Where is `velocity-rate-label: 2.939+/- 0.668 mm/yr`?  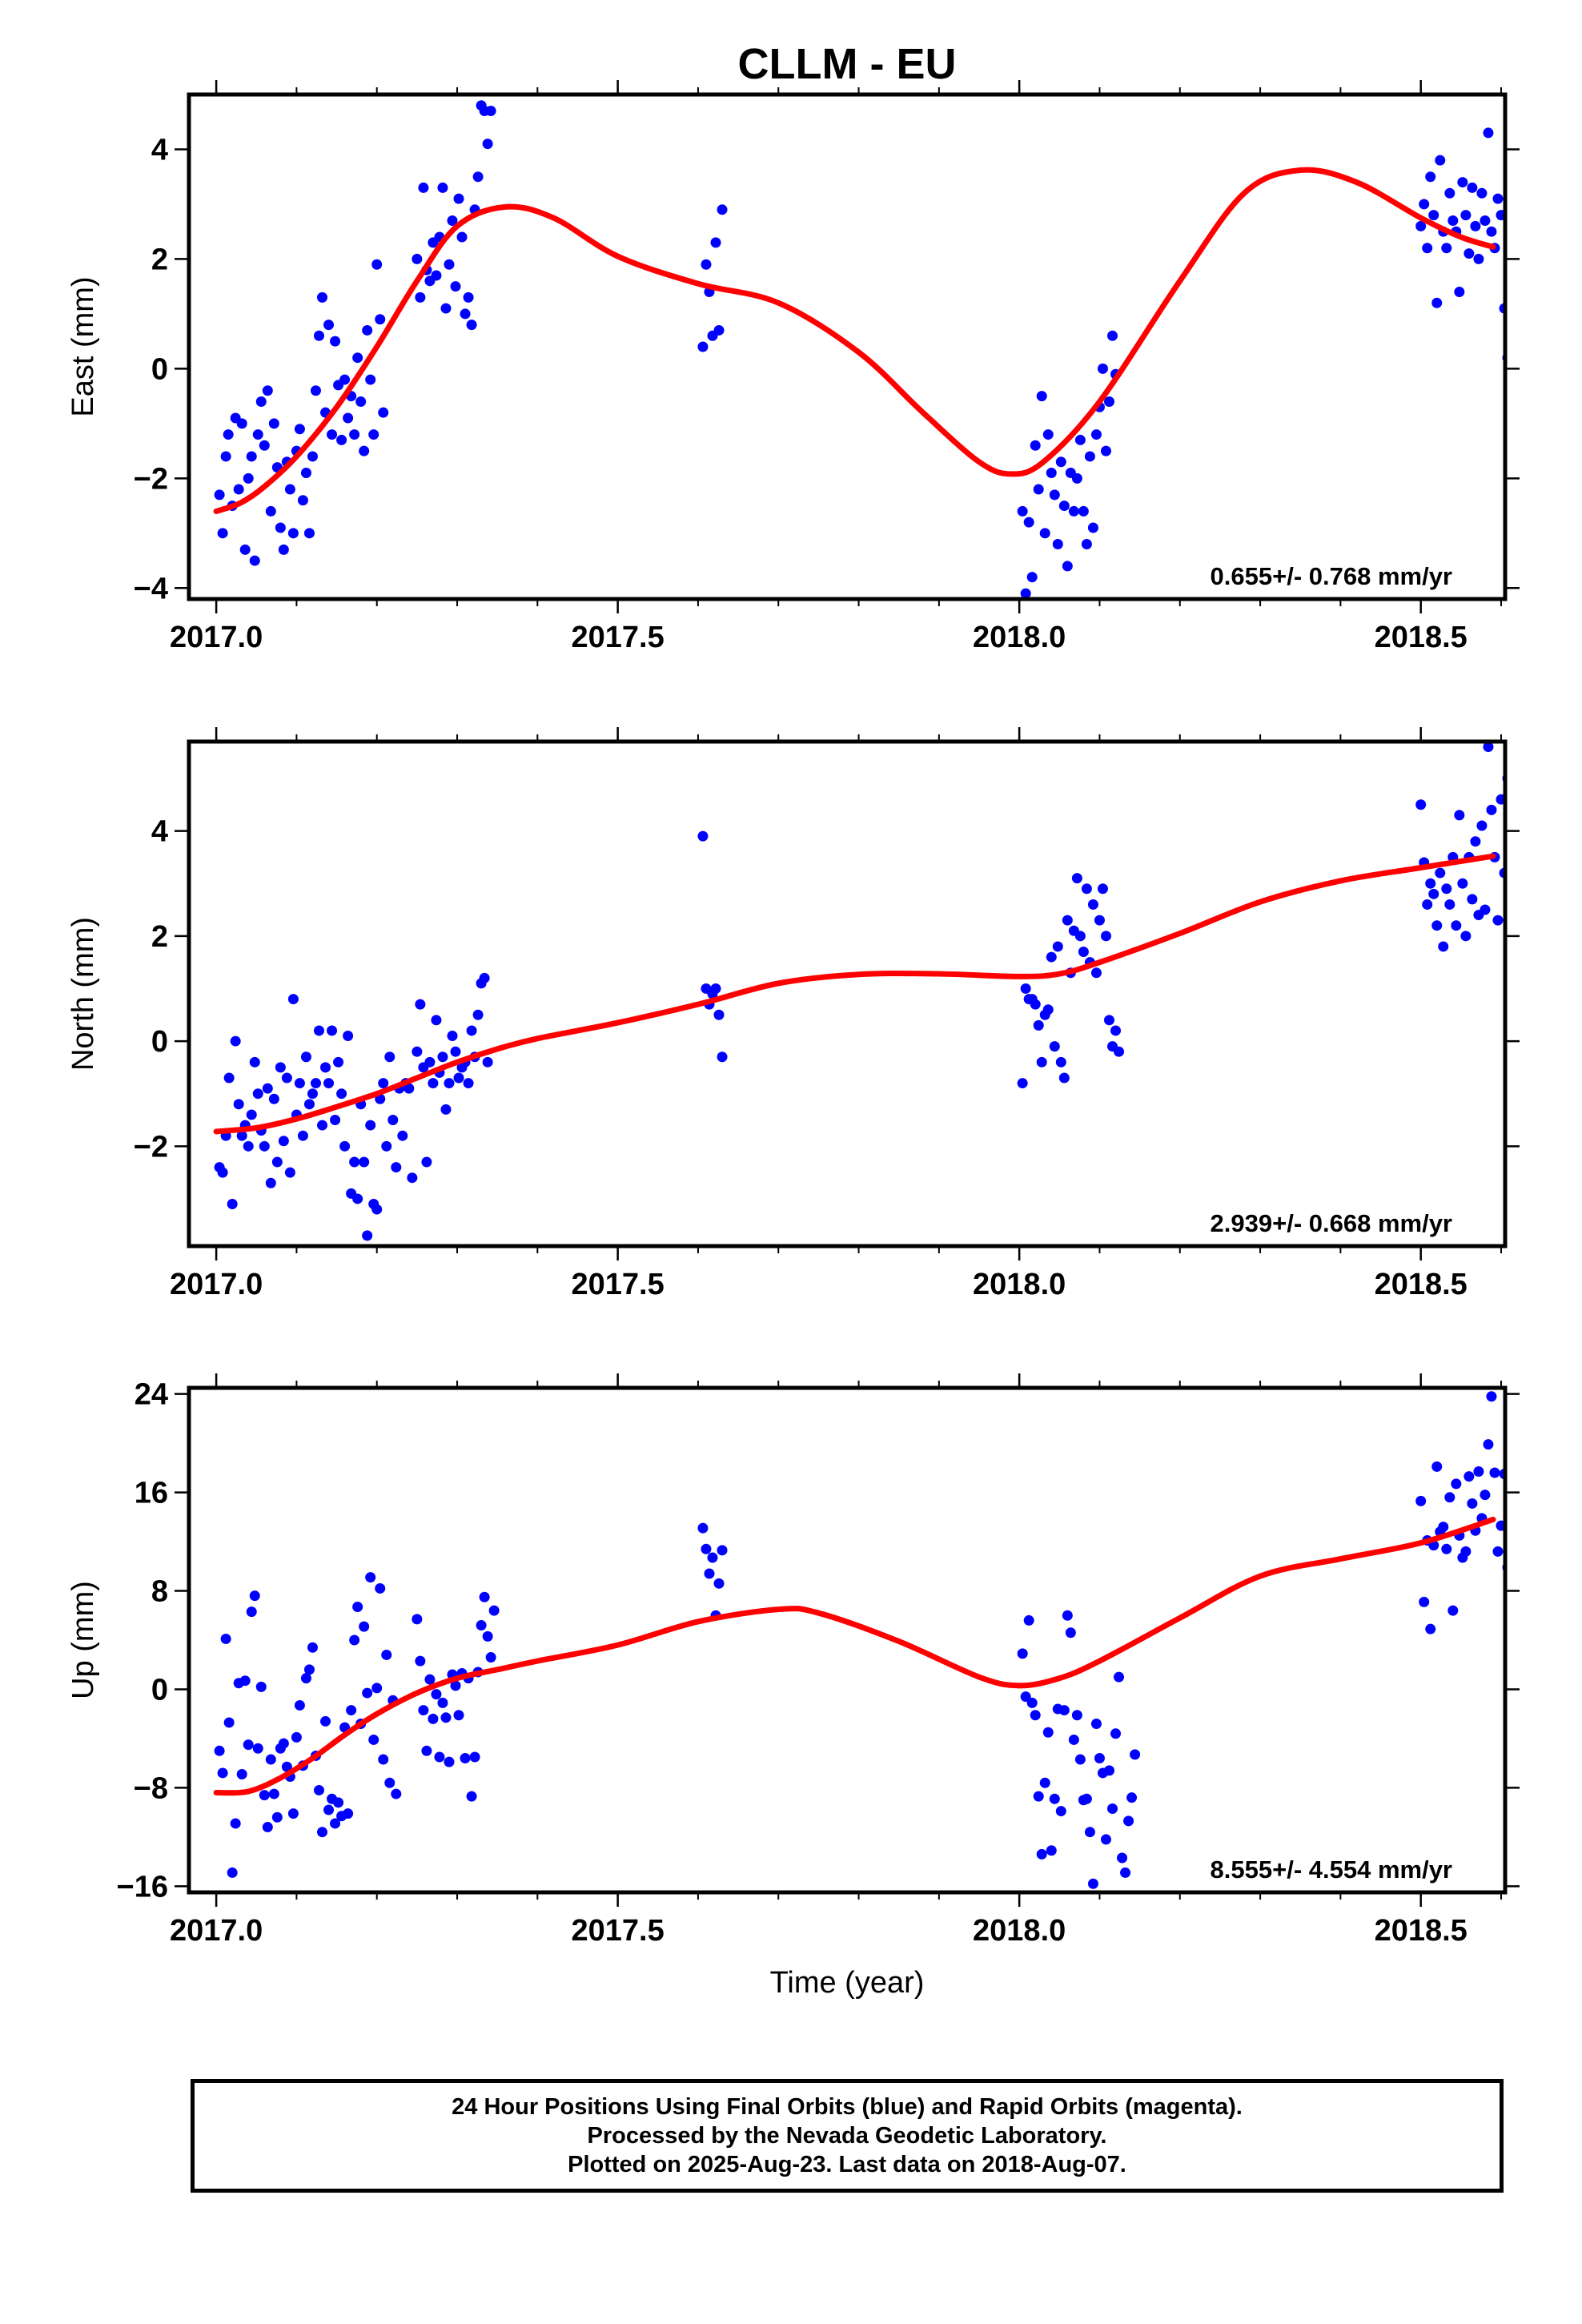 velocity-rate-label: 2.939+/- 0.668 mm/yr is located at coordinates (1331, 1223).